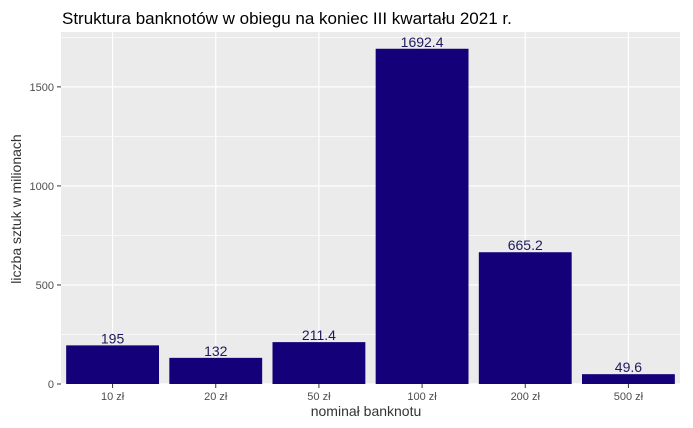  Describe the element at coordinates (372, 393) in the screenshot. I see `x-axis: 10 zł 20 zł 50 zł 100 zł 200 zł 500 zł` at that location.